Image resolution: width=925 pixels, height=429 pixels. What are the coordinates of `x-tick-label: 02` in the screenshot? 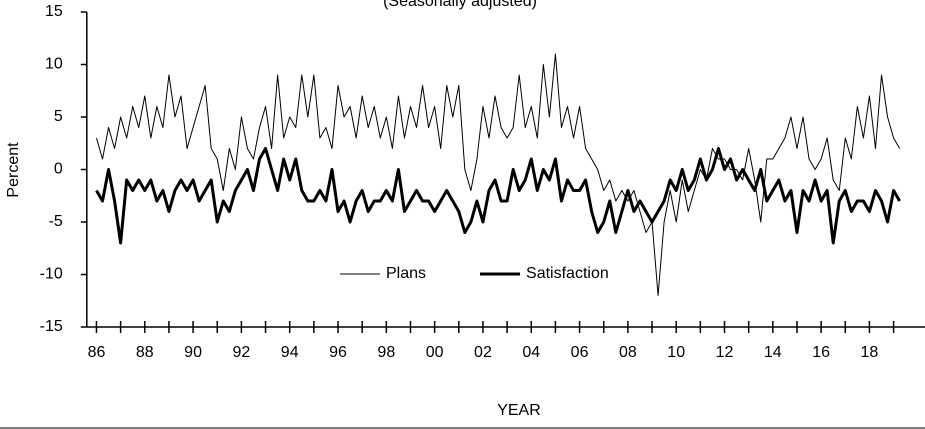 It's located at (483, 352).